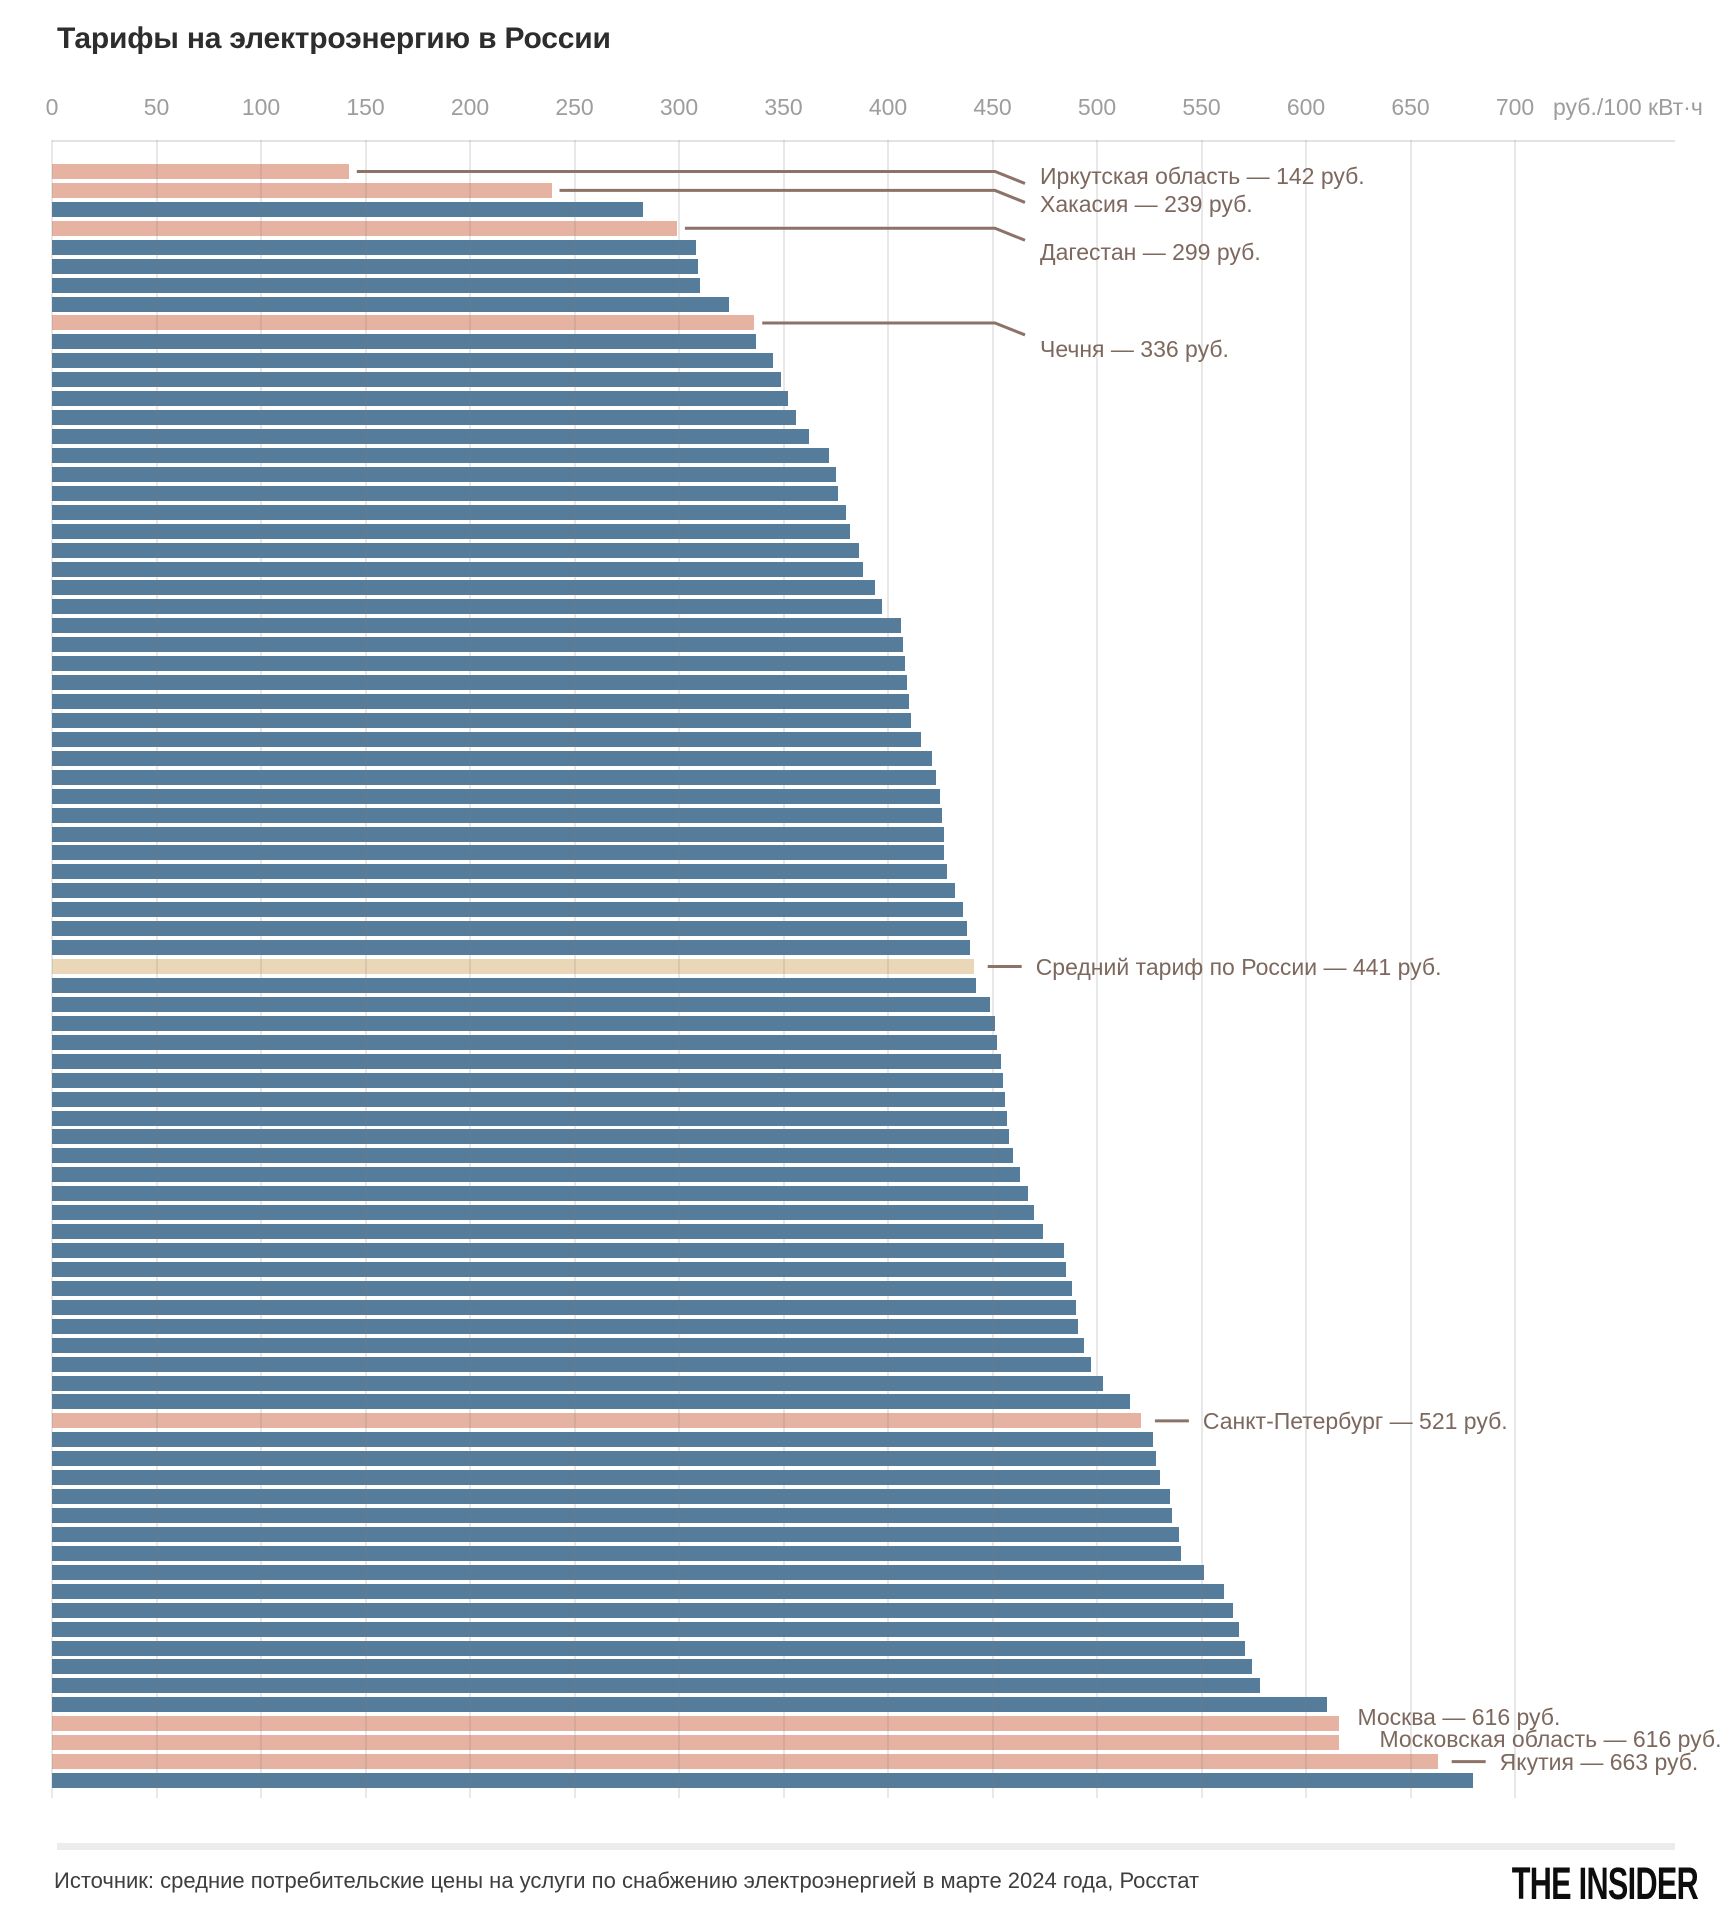  What do you see at coordinates (52, 107) in the screenshot?
I see `x-axis-tick-0: 0` at bounding box center [52, 107].